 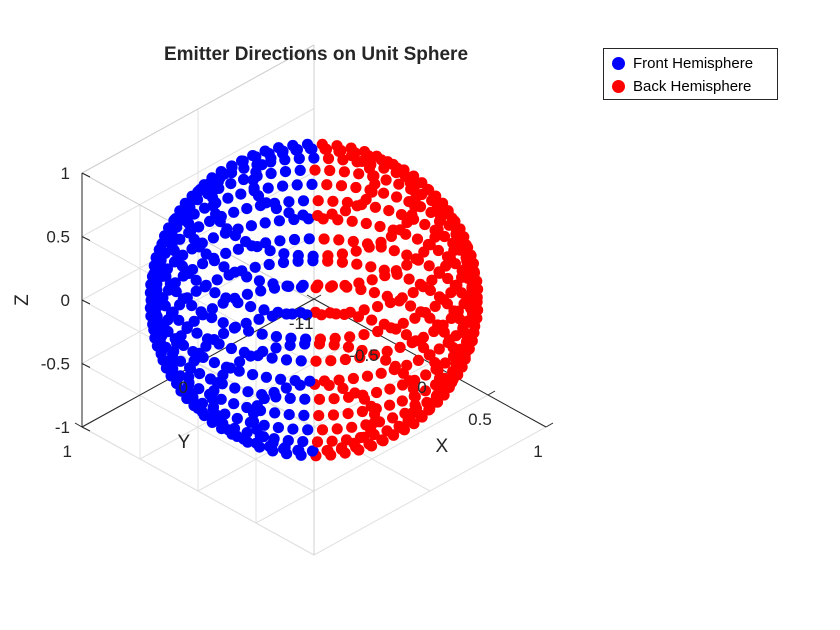 What do you see at coordinates (198, 172) in the screenshot?
I see `grid-line` at bounding box center [198, 172].